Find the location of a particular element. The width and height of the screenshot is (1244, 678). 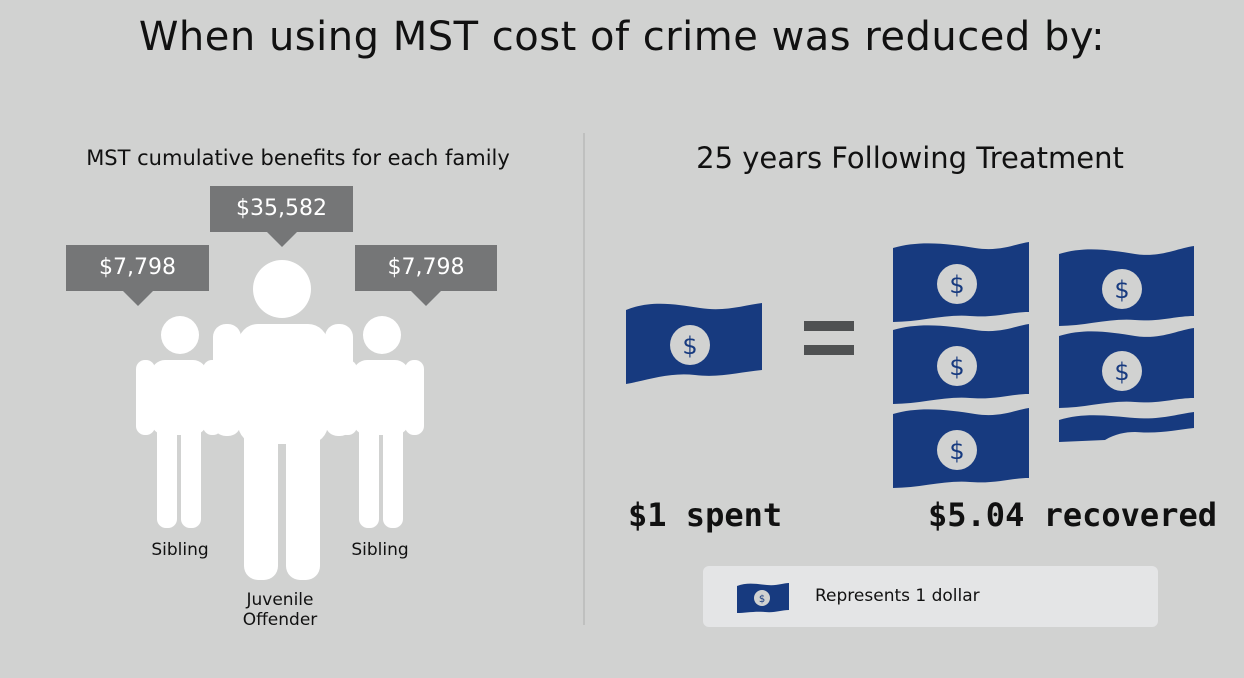

person-label-offender-line2: Offender is located at coordinates (280, 620).